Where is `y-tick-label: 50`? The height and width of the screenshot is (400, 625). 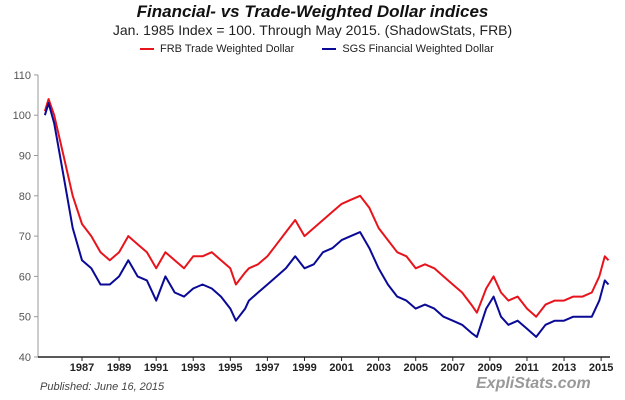 y-tick-label: 50 is located at coordinates (25, 318).